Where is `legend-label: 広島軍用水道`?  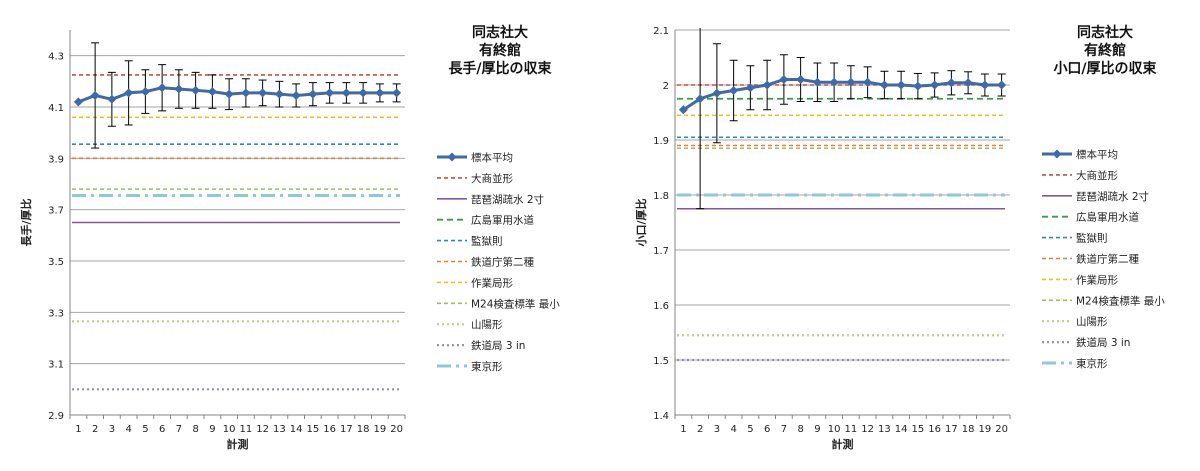 legend-label: 広島軍用水道 is located at coordinates (1107, 217).